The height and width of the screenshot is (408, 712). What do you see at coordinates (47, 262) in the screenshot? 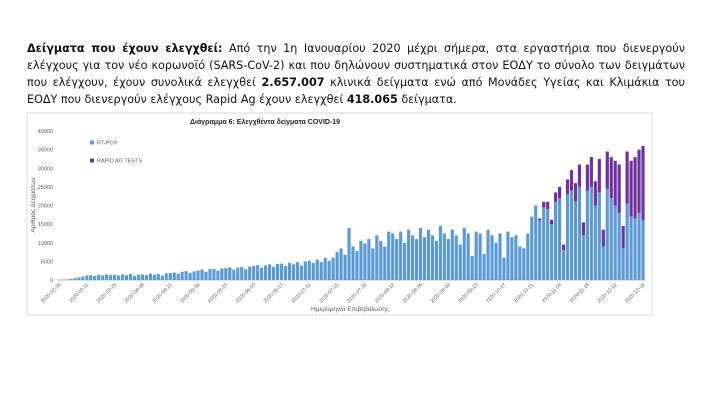
I see `y-tick-label: 5000` at bounding box center [47, 262].